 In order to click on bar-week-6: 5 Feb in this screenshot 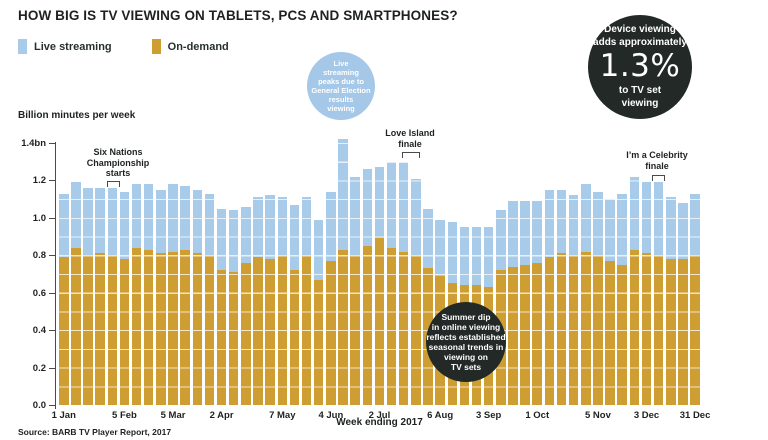, I will do `click(124, 306)`.